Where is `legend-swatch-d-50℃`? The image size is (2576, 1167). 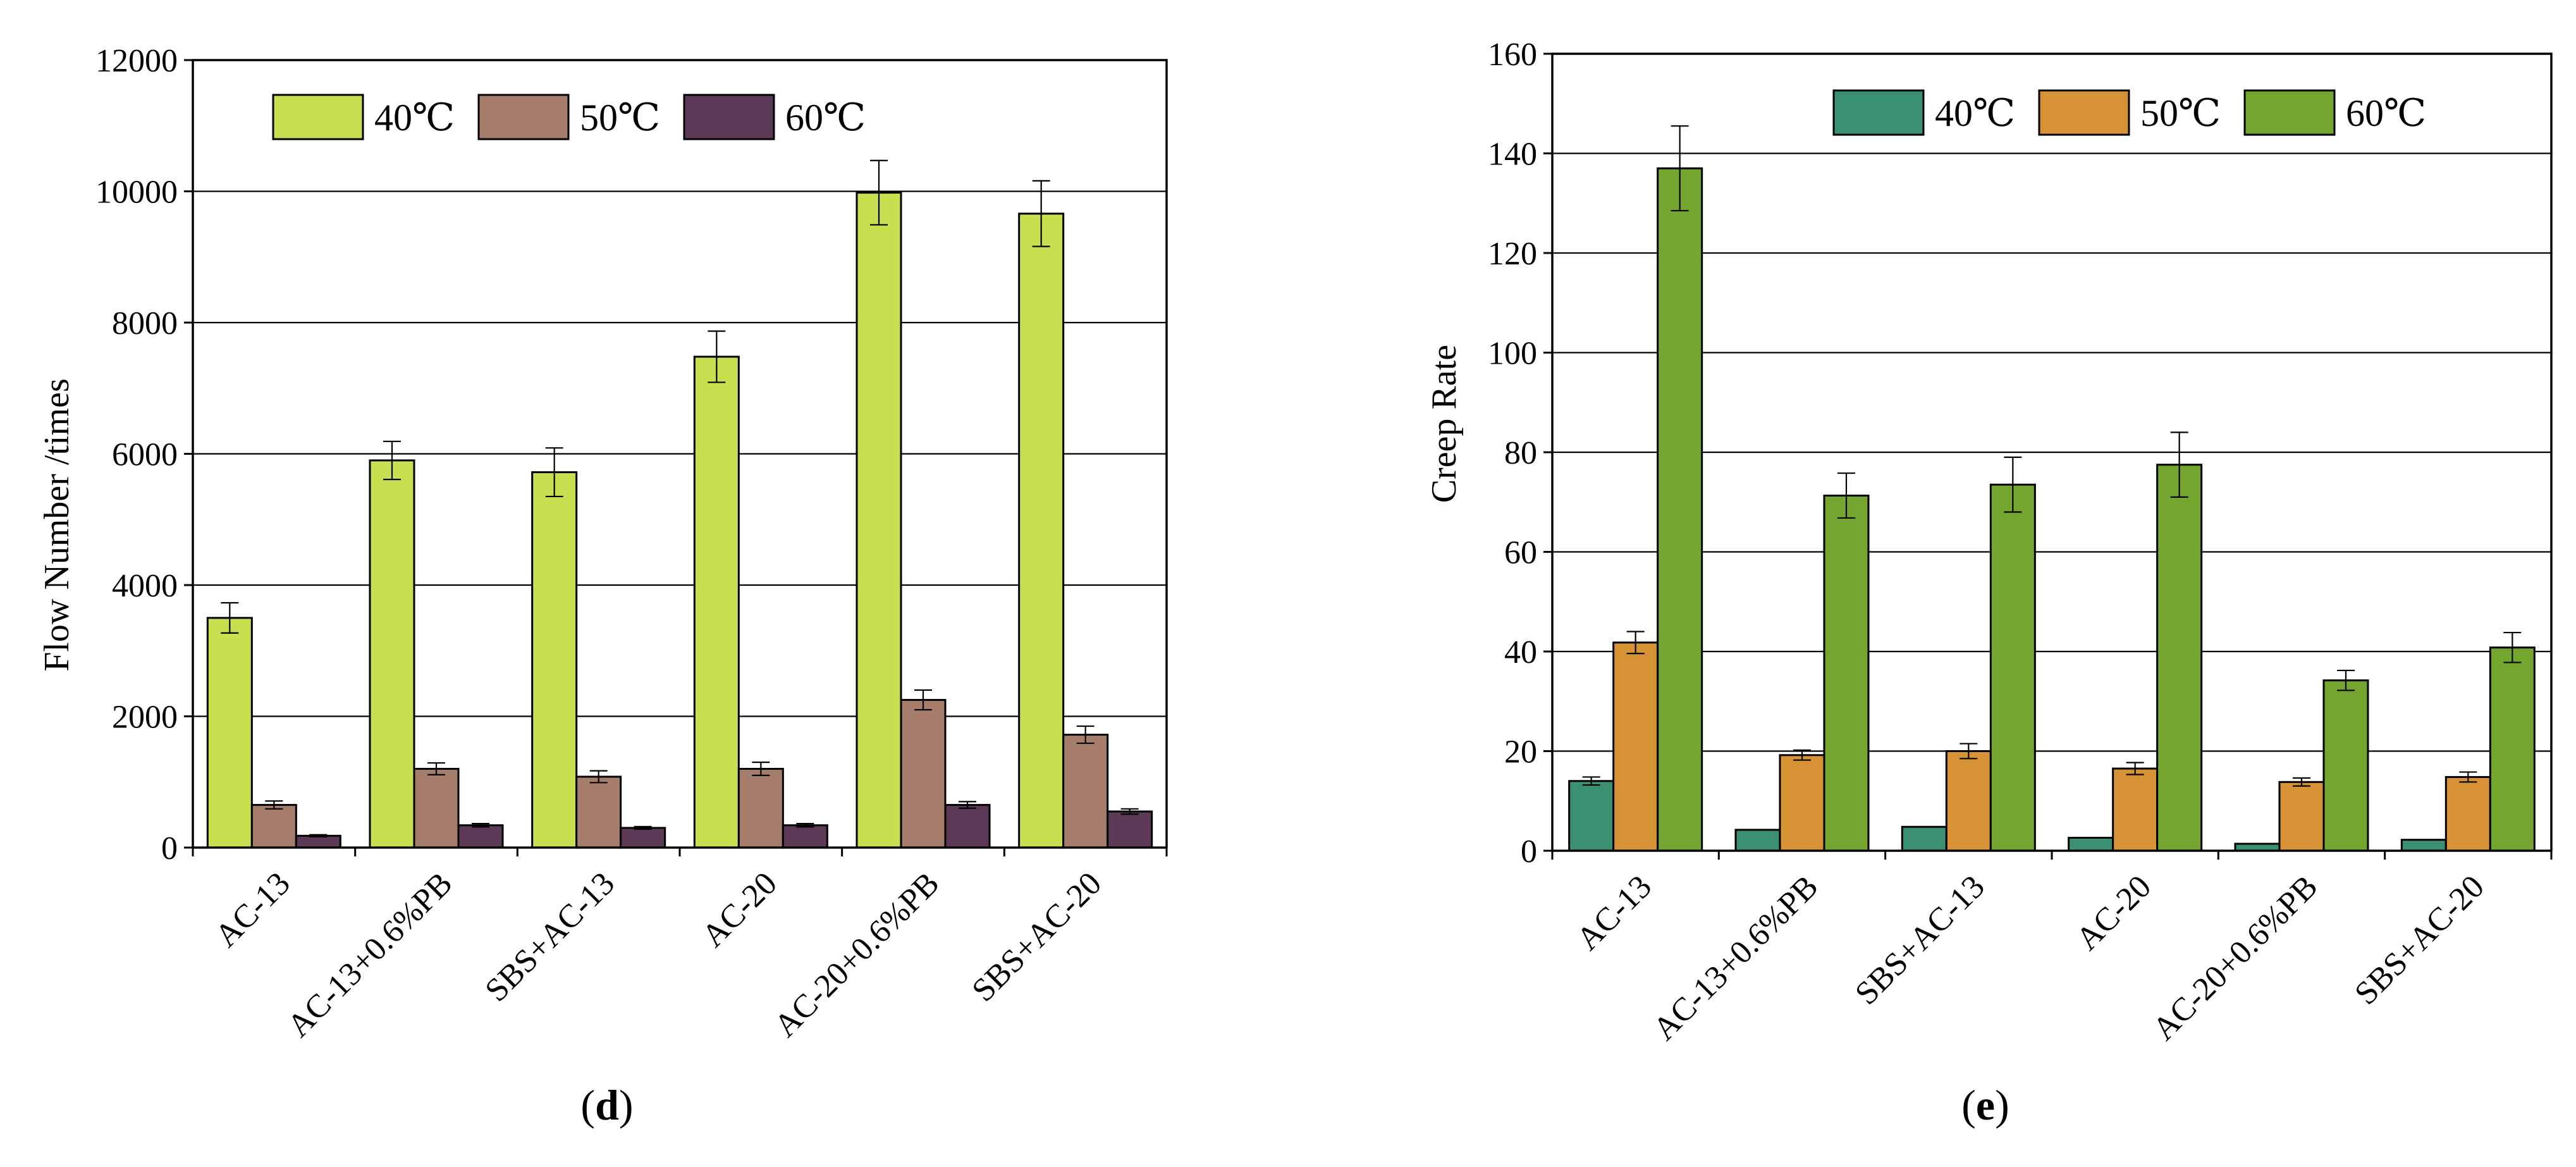 legend-swatch-d-50℃ is located at coordinates (523, 117).